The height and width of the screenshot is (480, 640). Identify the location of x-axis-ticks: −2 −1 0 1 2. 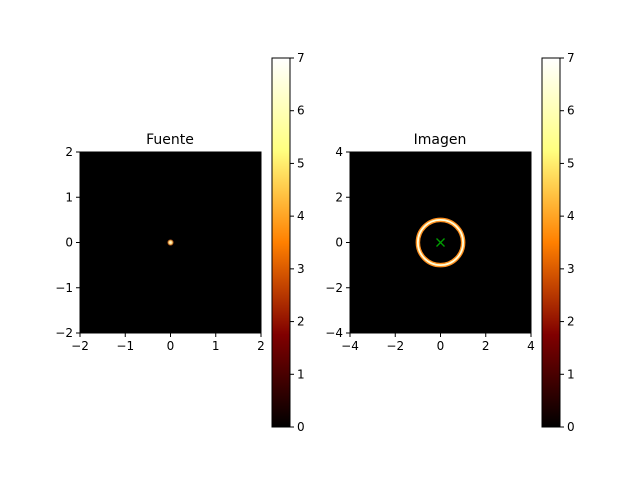
(168, 343).